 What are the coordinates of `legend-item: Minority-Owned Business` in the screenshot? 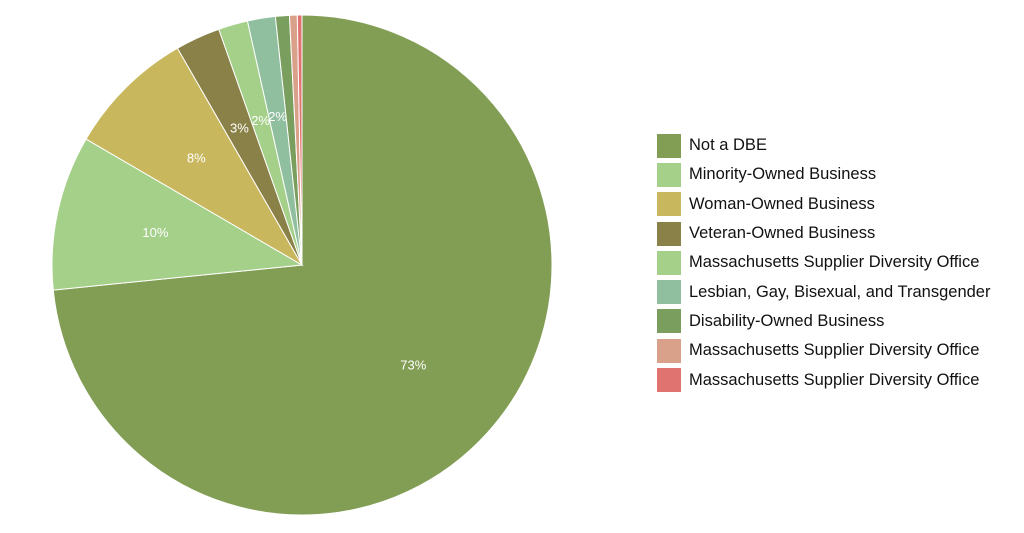 It's located at (840, 174).